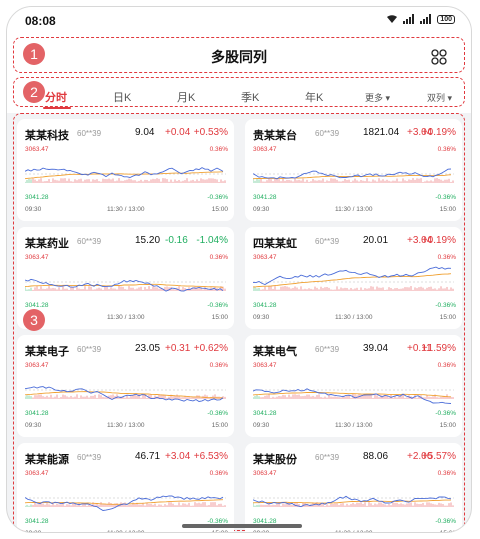 This screenshot has height=539, width=480. I want to click on stock-change-pct: +0.19%, so click(438, 240).